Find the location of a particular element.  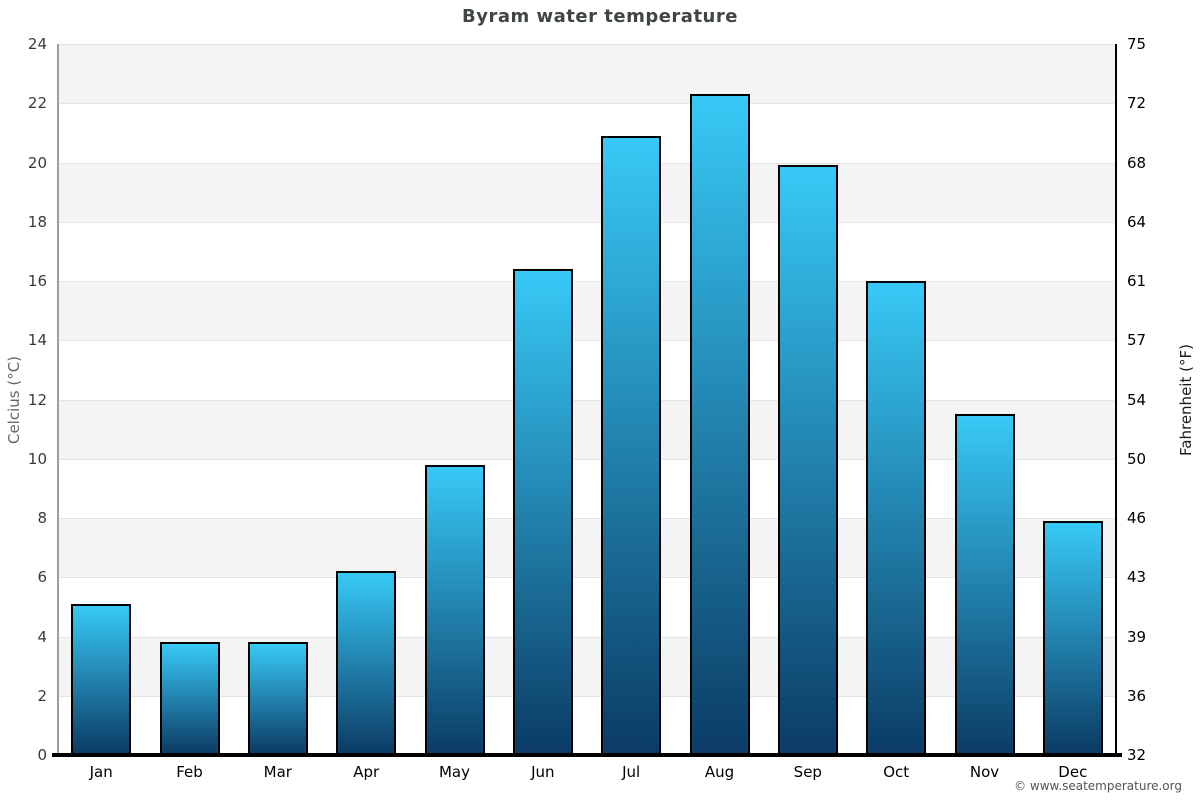

y-tick-celsius-16: 16 is located at coordinates (37, 281).